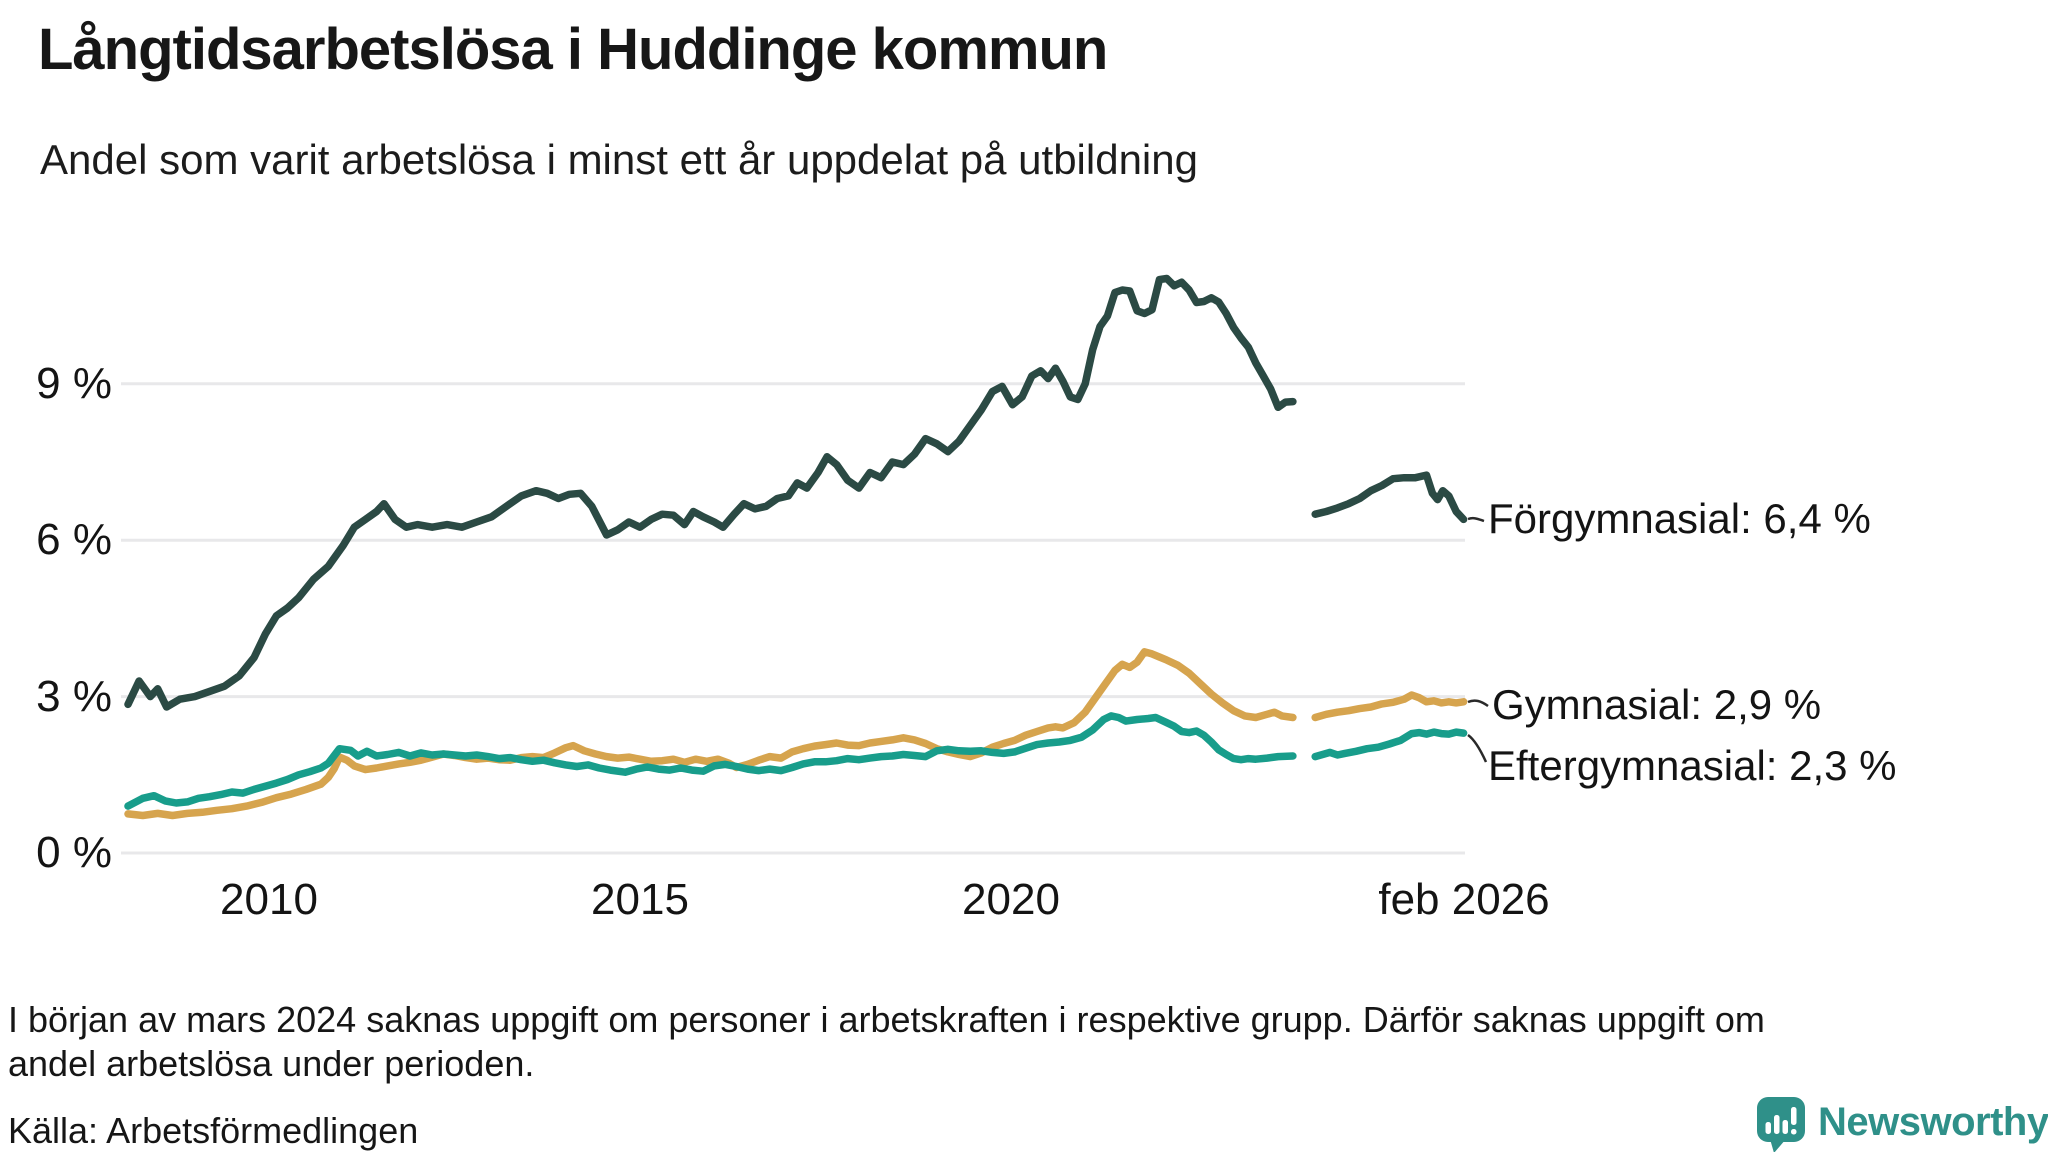  Describe the element at coordinates (573, 49) in the screenshot. I see `page-title: Långtidsarbetslösa i Huddinge kommun` at that location.